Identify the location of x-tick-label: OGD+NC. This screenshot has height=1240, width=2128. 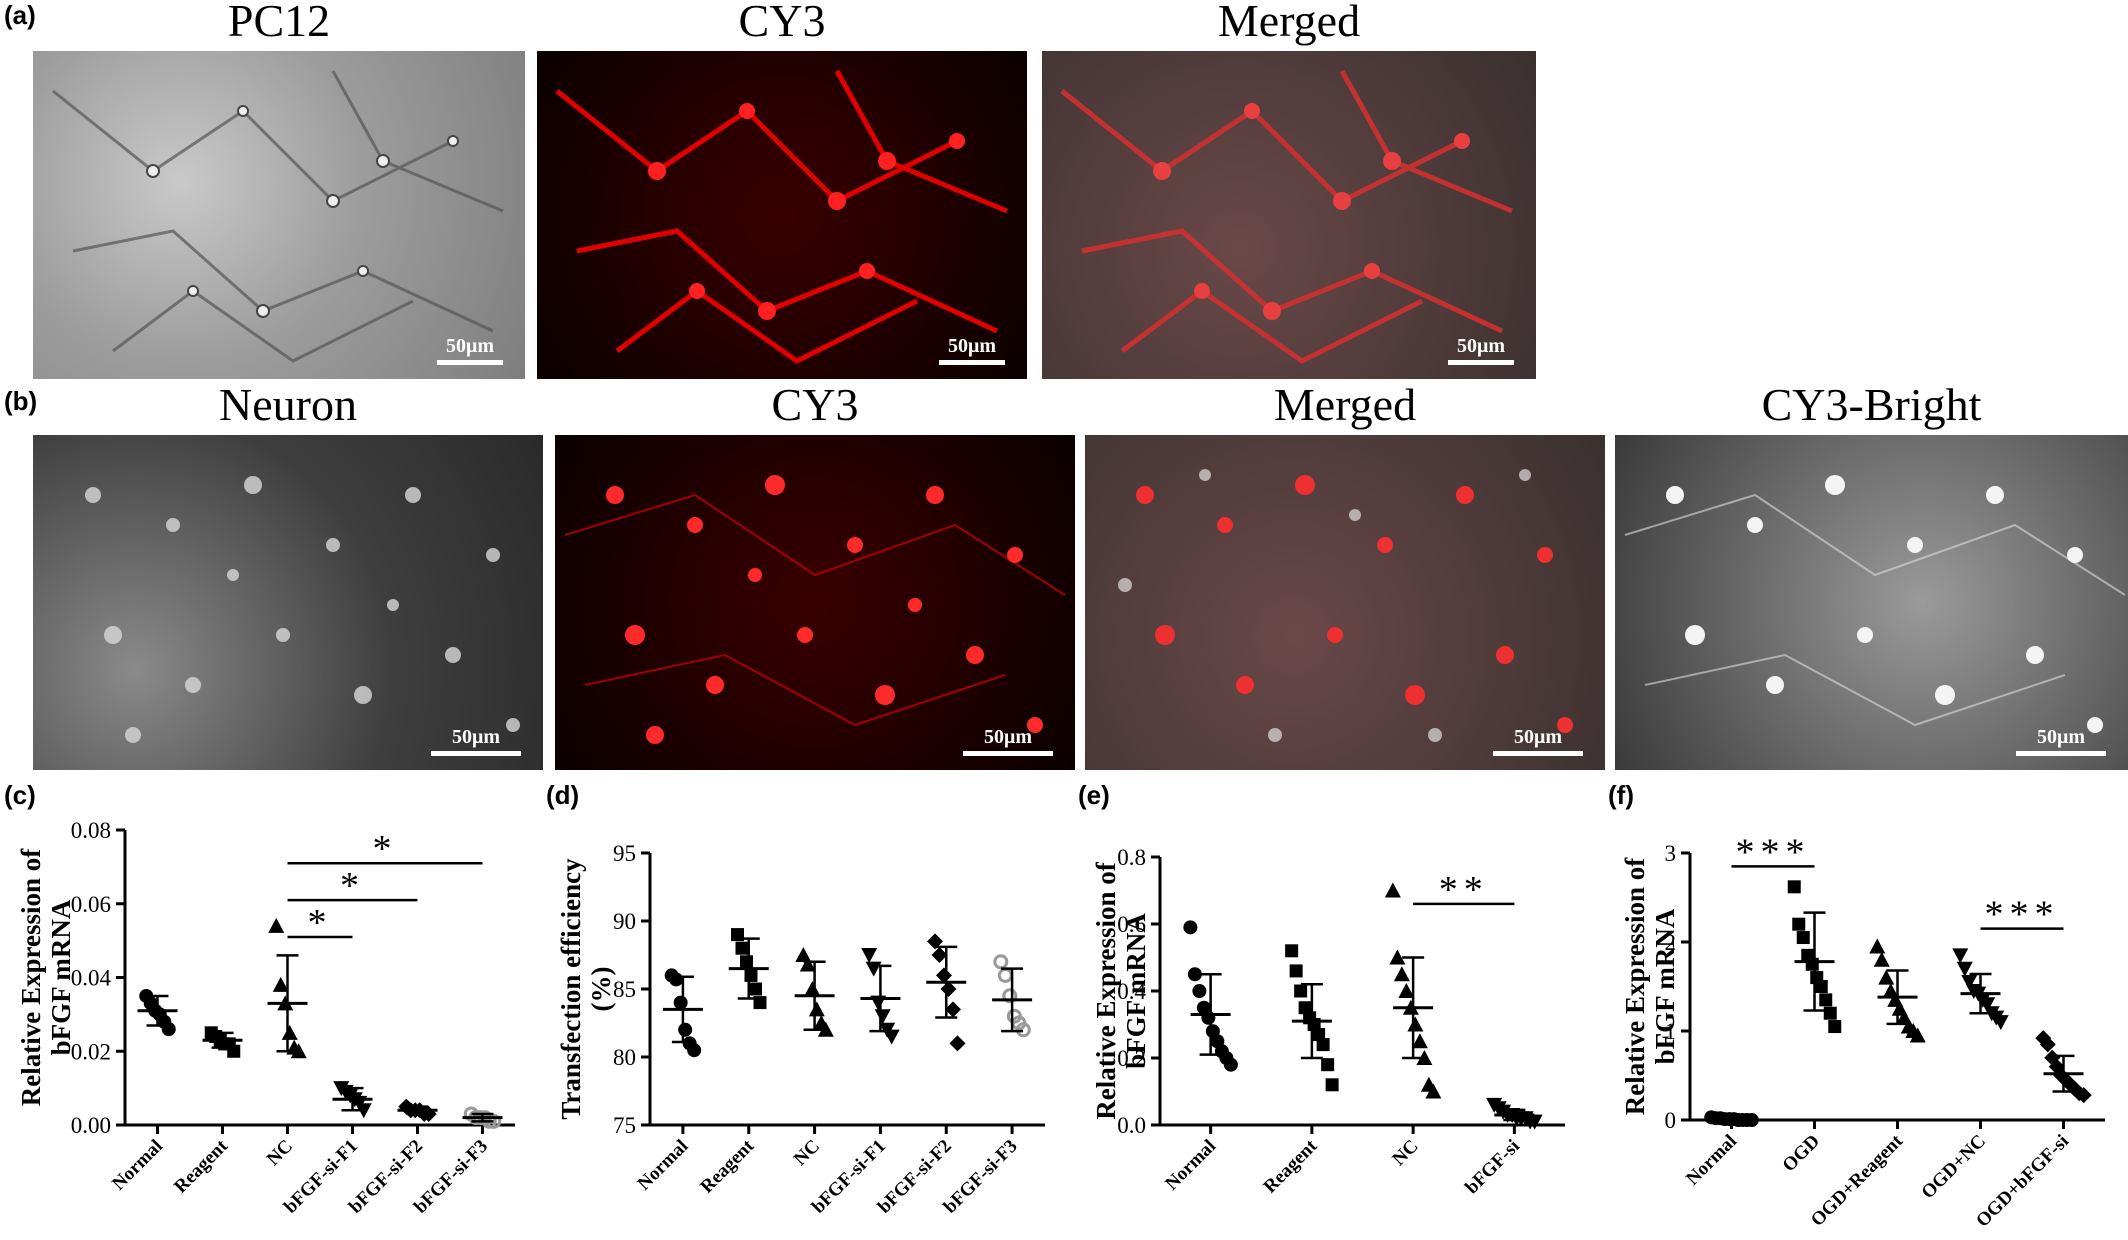
(1954, 1167).